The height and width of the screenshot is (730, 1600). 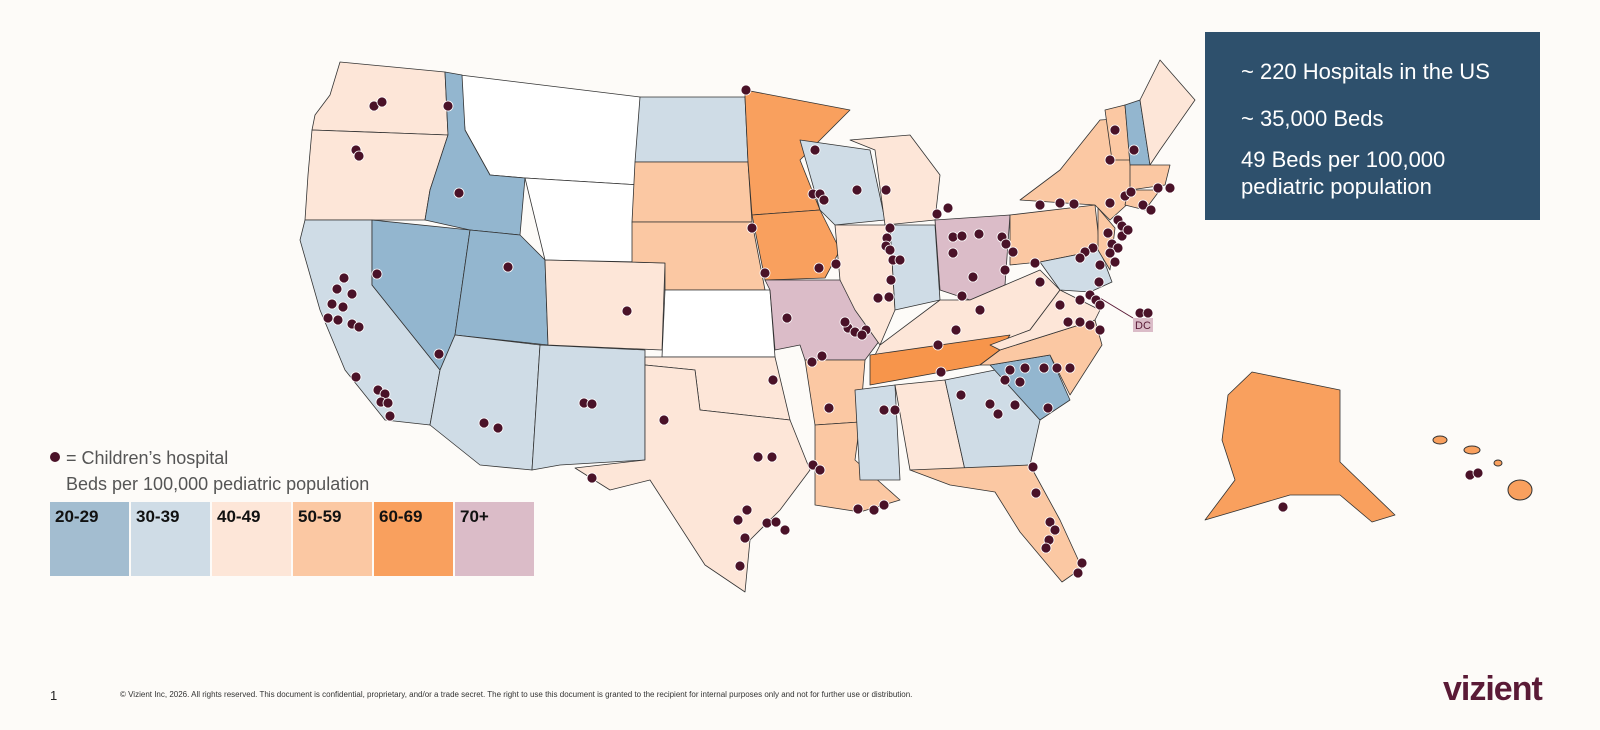 I want to click on page-number: 1, so click(x=54, y=695).